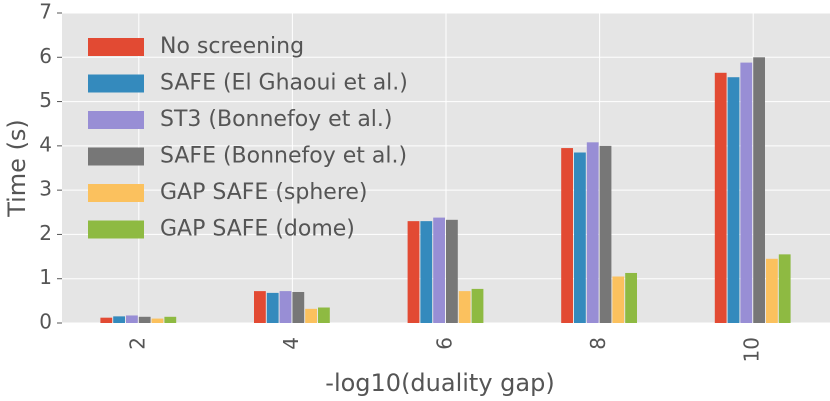 Image resolution: width=830 pixels, height=401 pixels. What do you see at coordinates (17, 168) in the screenshot?
I see `y-axis-label: Time (s)` at bounding box center [17, 168].